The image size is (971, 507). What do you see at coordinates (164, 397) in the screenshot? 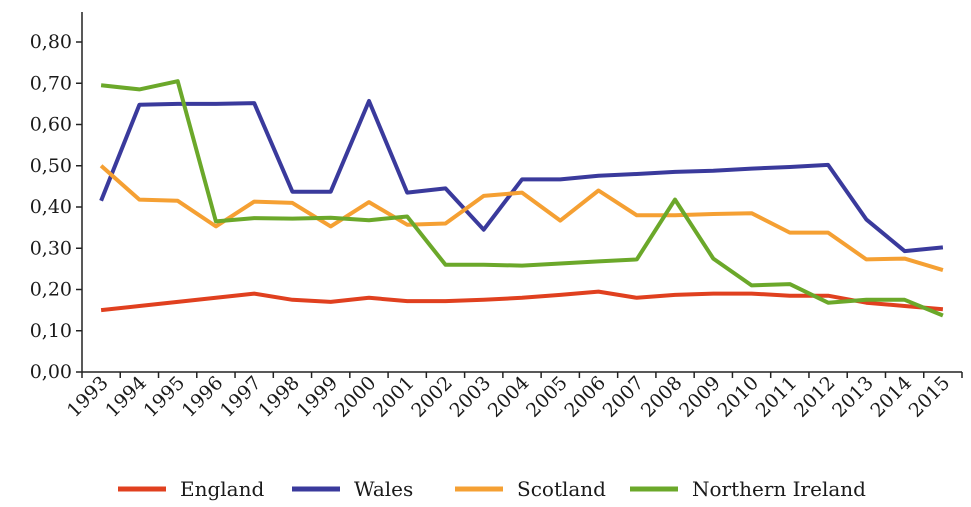
I see `x-tick-label: 1995` at bounding box center [164, 397].